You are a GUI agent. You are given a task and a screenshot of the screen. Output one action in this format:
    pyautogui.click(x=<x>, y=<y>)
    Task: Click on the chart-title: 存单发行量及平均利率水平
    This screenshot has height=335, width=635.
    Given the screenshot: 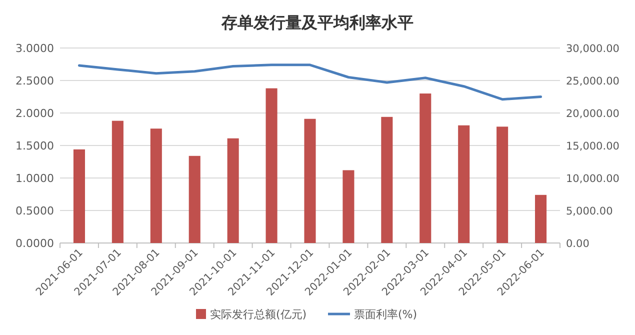 What is the action you would take?
    pyautogui.click(x=317, y=22)
    